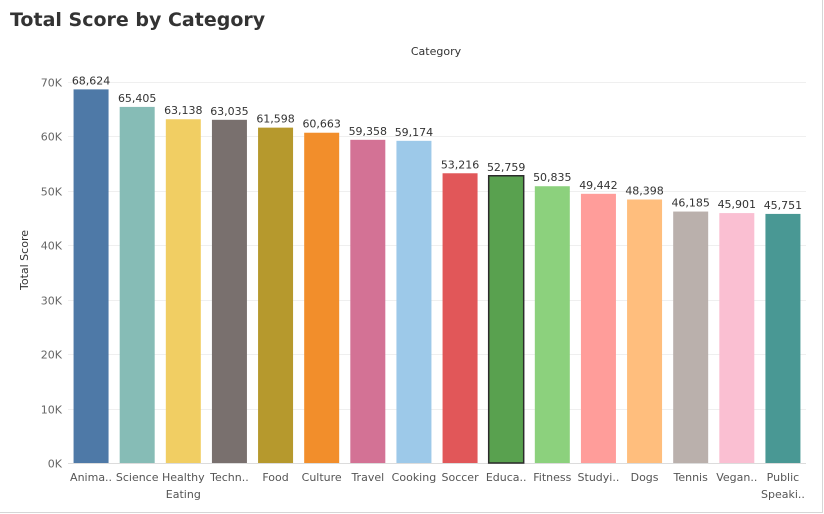 The height and width of the screenshot is (514, 824). Describe the element at coordinates (24, 260) in the screenshot. I see `y-axis-title: Total Score` at that location.